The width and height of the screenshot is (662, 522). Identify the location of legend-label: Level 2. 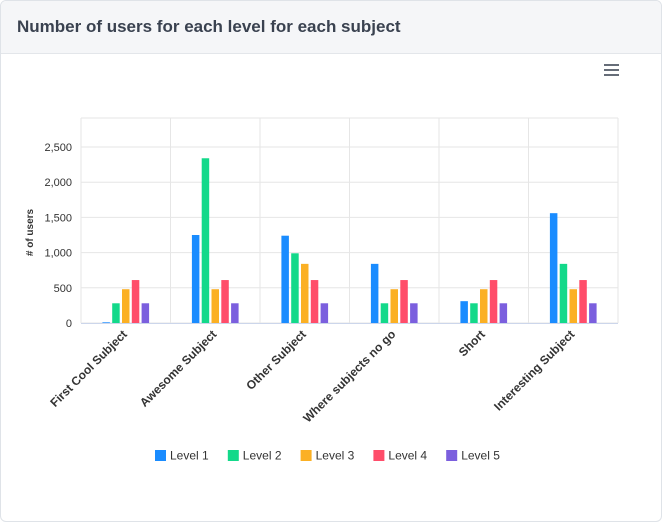
(262, 456).